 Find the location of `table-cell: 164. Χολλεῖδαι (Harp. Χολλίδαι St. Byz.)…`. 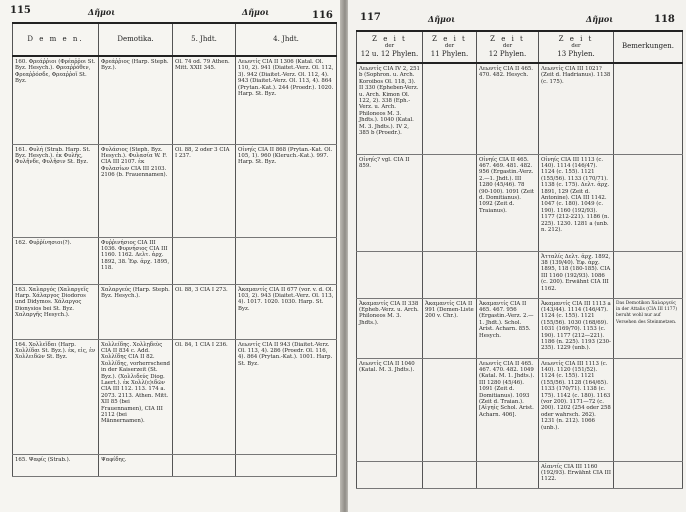

table-cell: 164. Χολλεῖδαι (Harp. Χολλίδαι St. Byz.)… is located at coordinates (55, 397).